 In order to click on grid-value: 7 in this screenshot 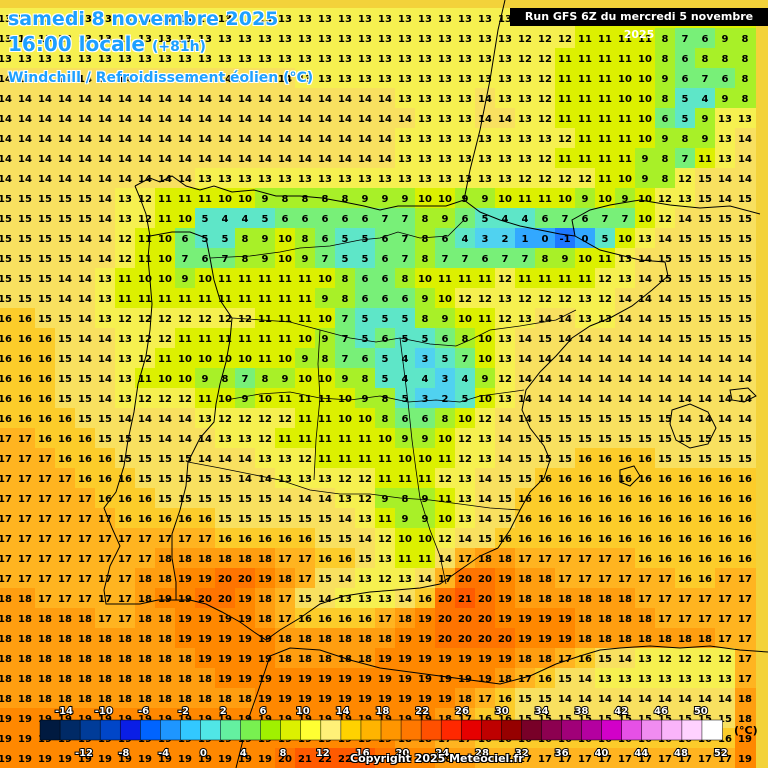, I will do `click(405, 219)`.